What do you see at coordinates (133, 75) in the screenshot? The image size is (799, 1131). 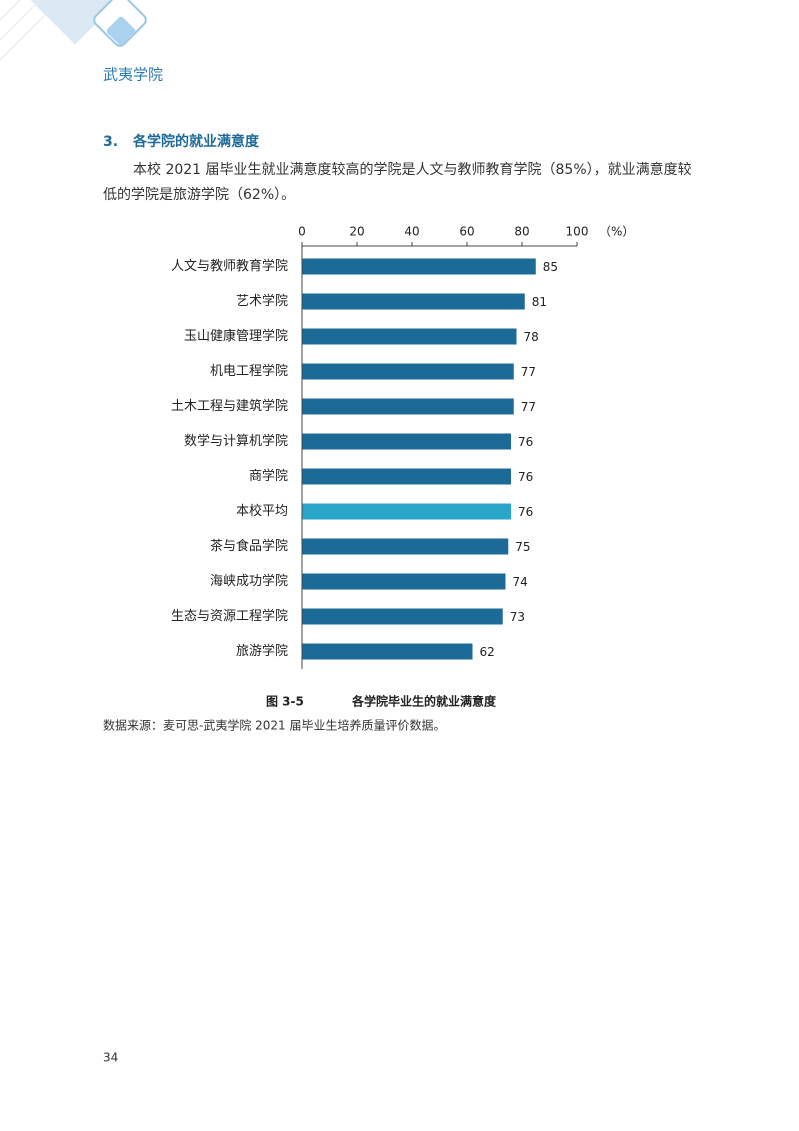 I see `header-title: 武夷学院` at bounding box center [133, 75].